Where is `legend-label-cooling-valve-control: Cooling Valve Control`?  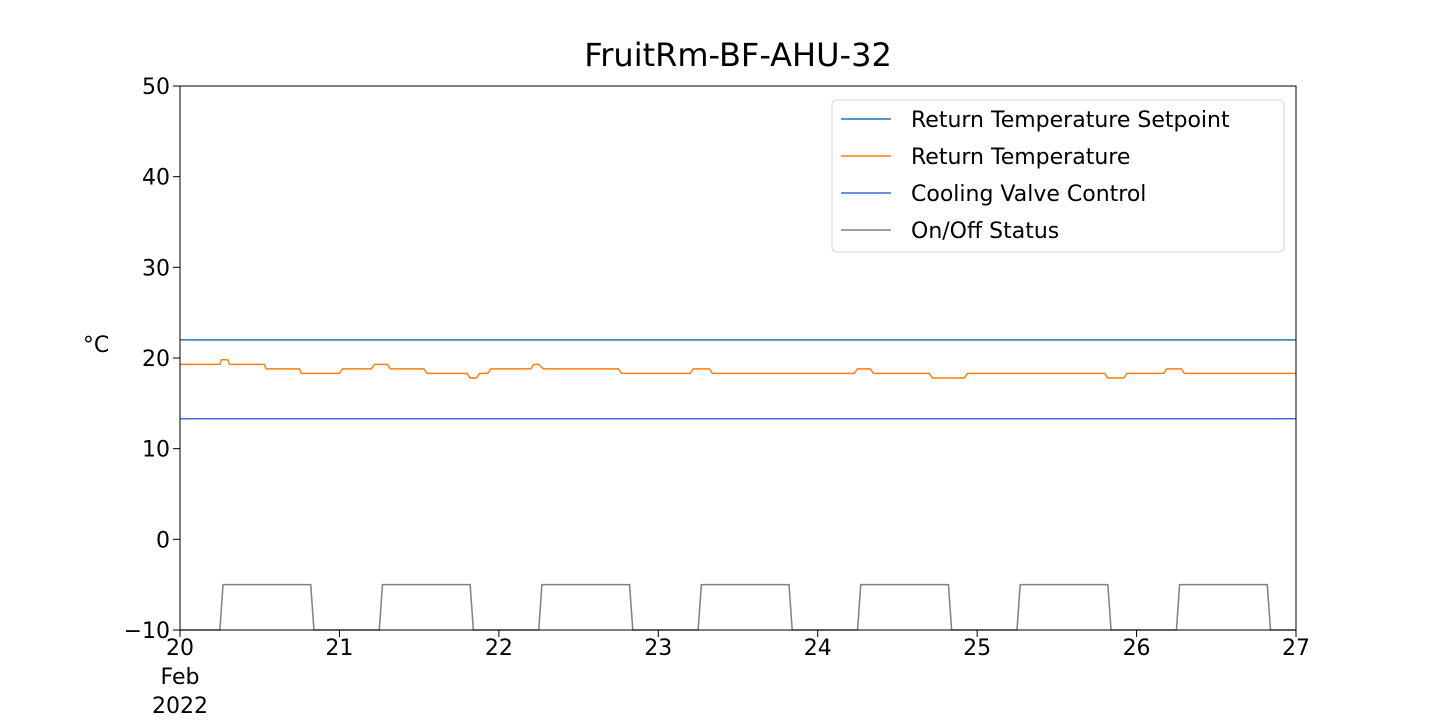 legend-label-cooling-valve-control: Cooling Valve Control is located at coordinates (1028, 194).